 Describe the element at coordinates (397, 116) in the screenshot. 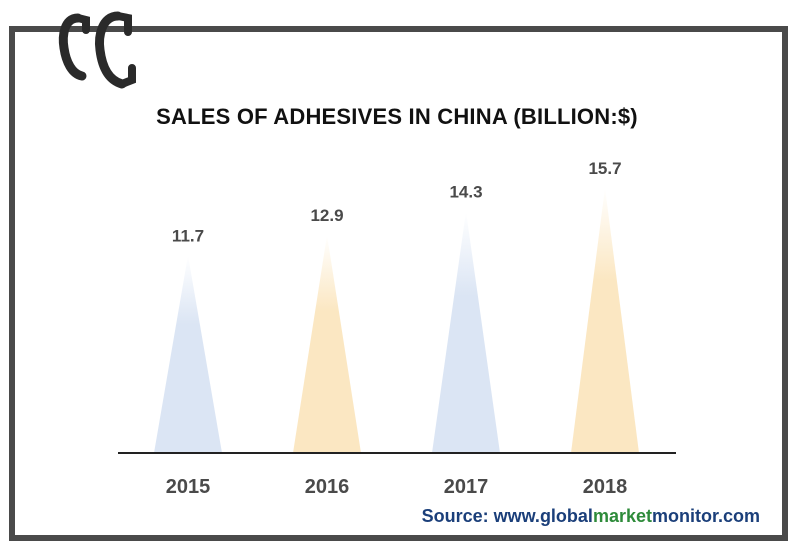

I see `chart-title: SALES OF ADHESIVES IN CHINA (BILLION:$)` at that location.